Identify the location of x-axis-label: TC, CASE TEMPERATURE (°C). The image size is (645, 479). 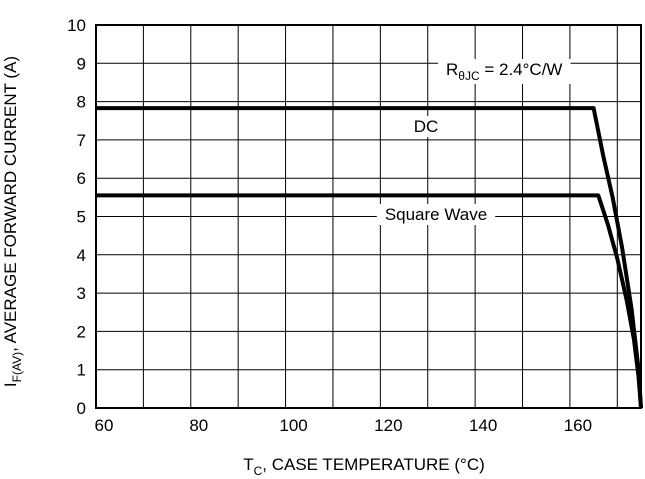
(364, 466).